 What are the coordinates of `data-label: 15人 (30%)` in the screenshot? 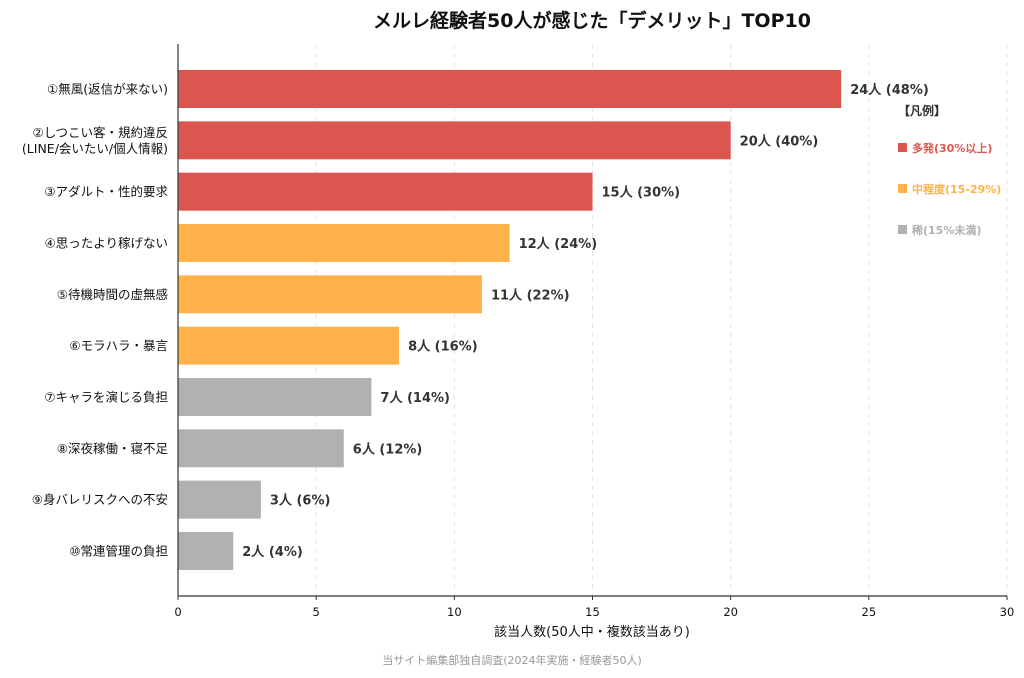 It's located at (641, 193).